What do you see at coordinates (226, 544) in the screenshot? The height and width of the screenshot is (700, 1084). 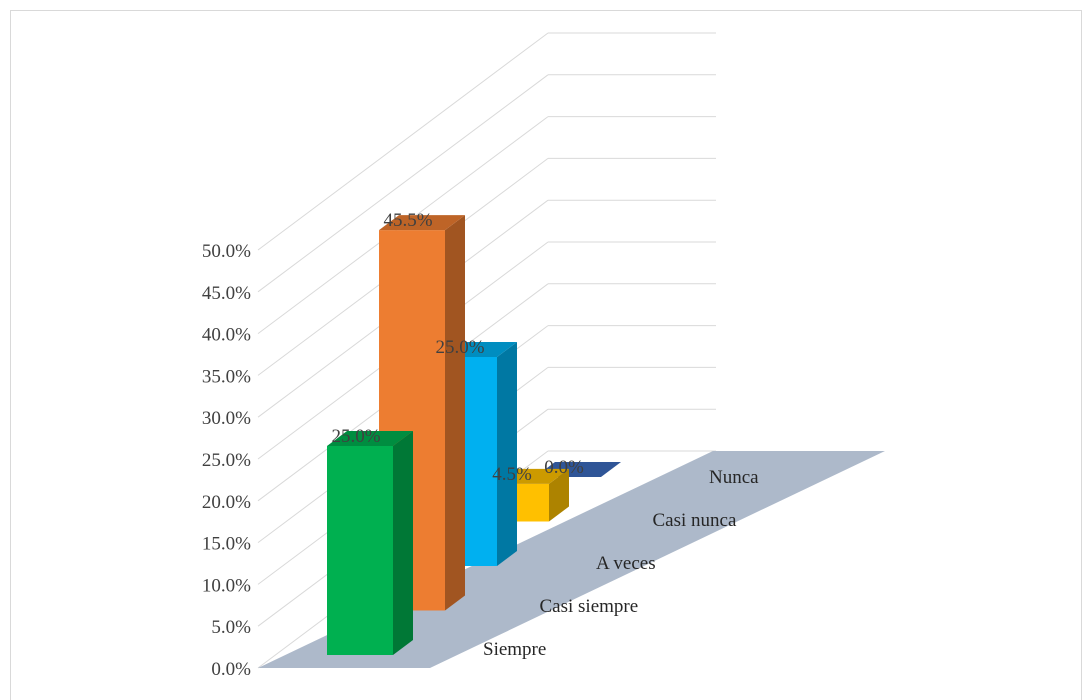 I see `y-tick-label: 15.0%` at bounding box center [226, 544].